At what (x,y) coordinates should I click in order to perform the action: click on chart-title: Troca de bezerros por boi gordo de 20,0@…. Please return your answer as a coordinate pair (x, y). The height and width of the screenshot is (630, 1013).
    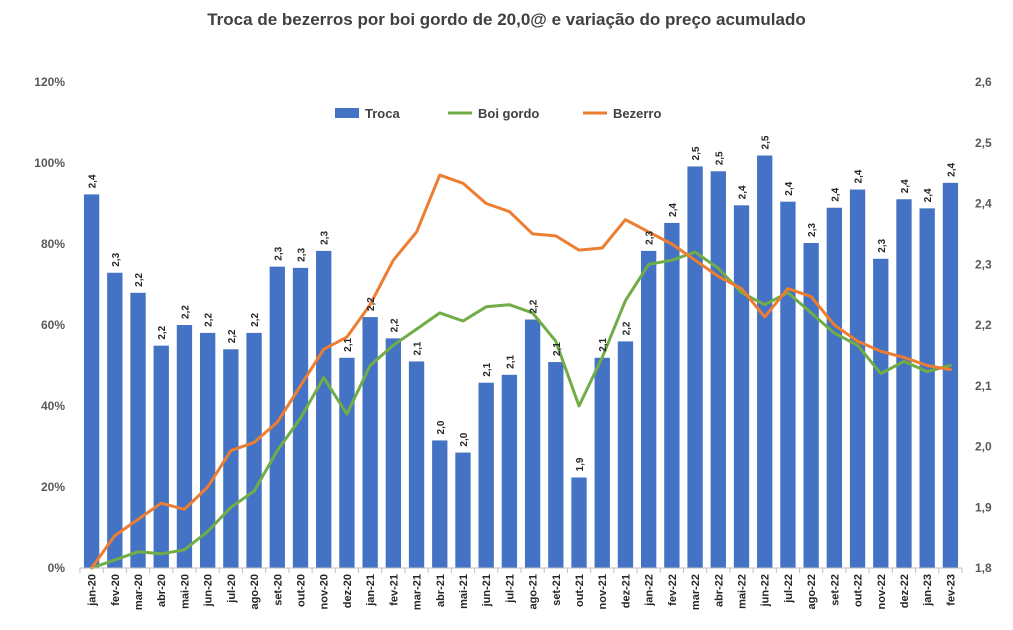
    Looking at the image, I should click on (506, 19).